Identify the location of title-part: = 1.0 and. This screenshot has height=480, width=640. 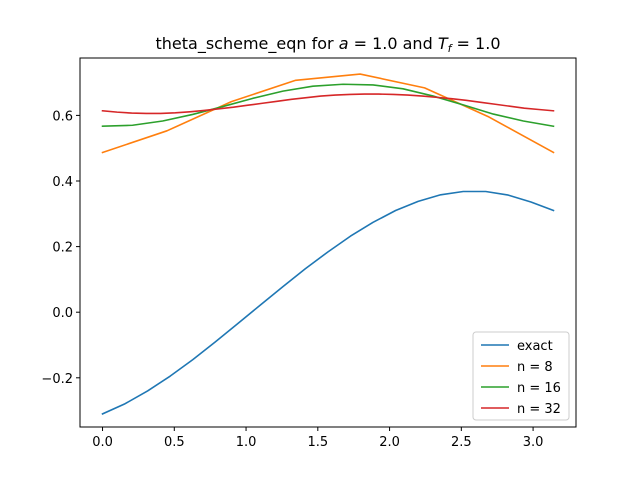
(393, 43).